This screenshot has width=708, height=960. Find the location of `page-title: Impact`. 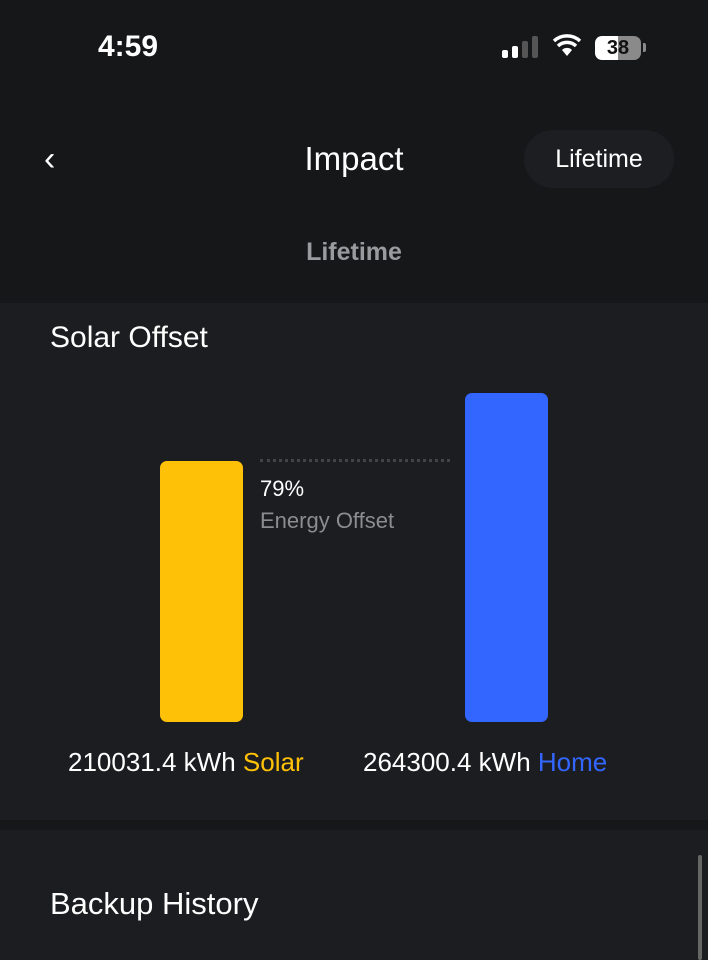

page-title: Impact is located at coordinates (354, 158).